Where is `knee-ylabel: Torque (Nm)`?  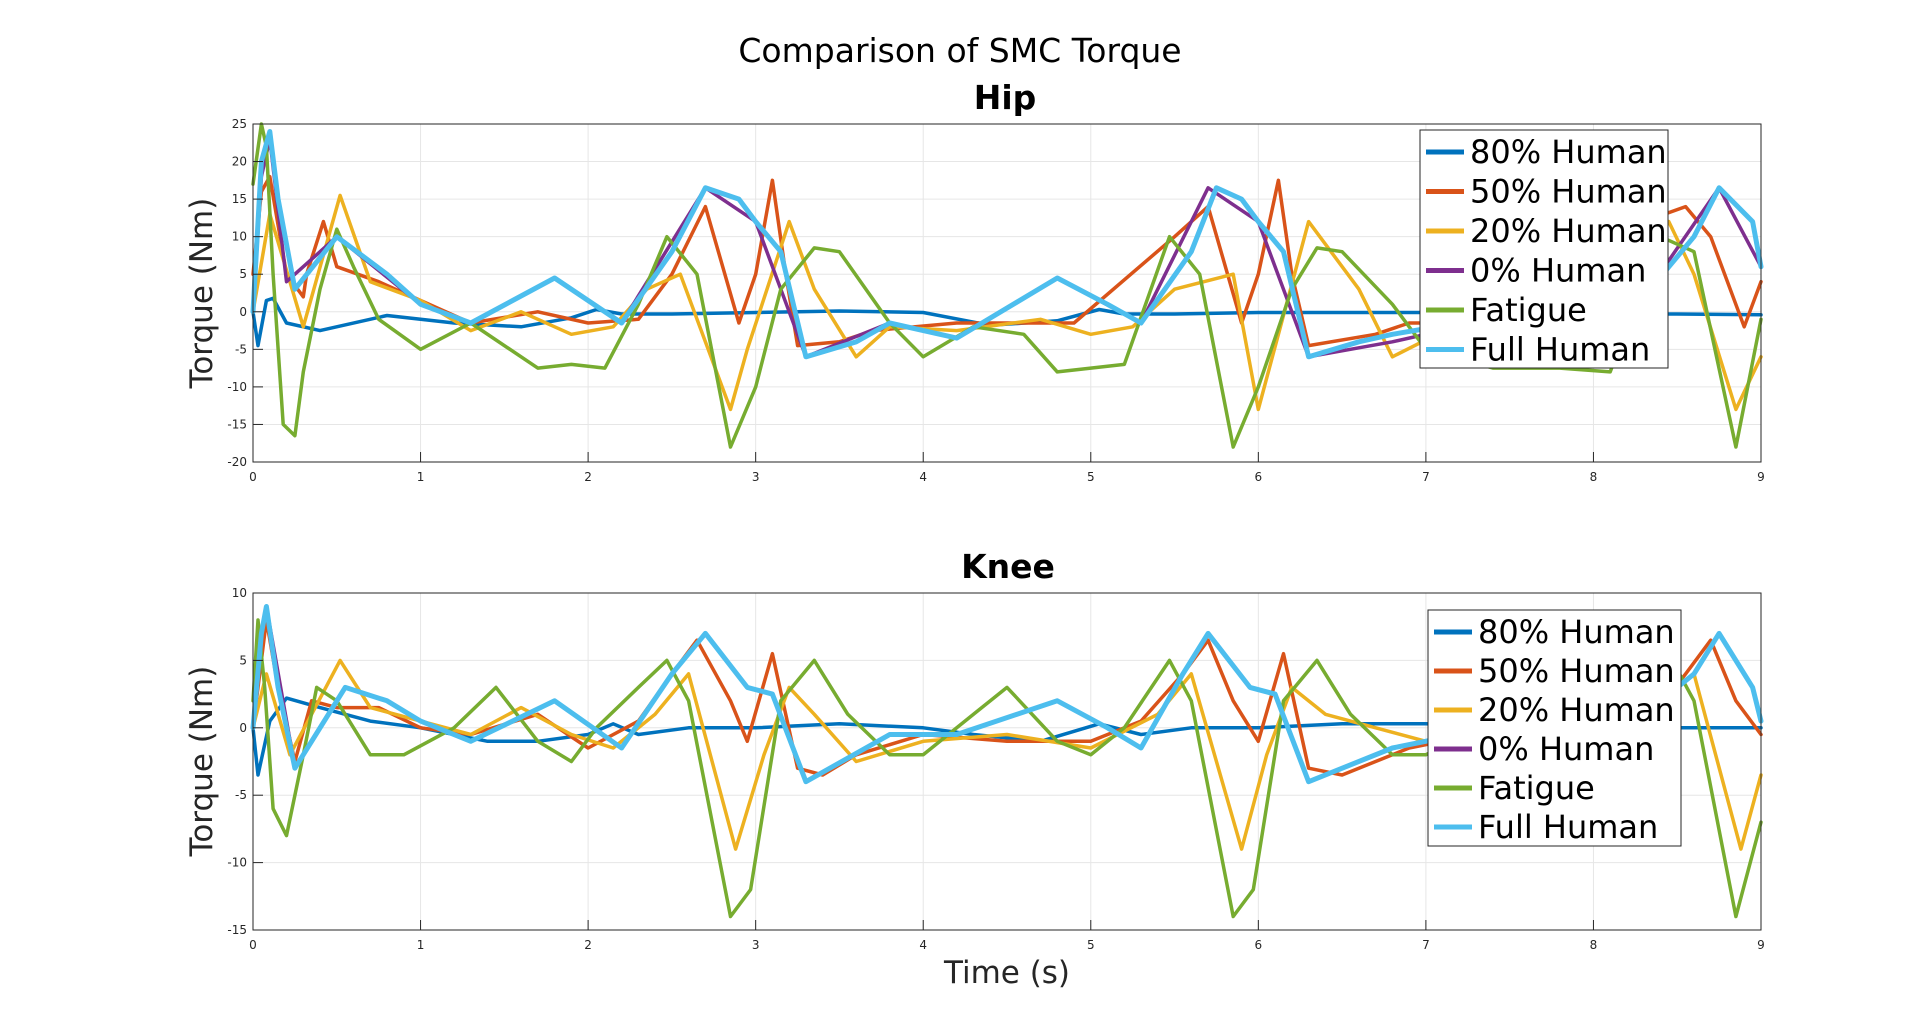
knee-ylabel: Torque (Nm) is located at coordinates (202, 762).